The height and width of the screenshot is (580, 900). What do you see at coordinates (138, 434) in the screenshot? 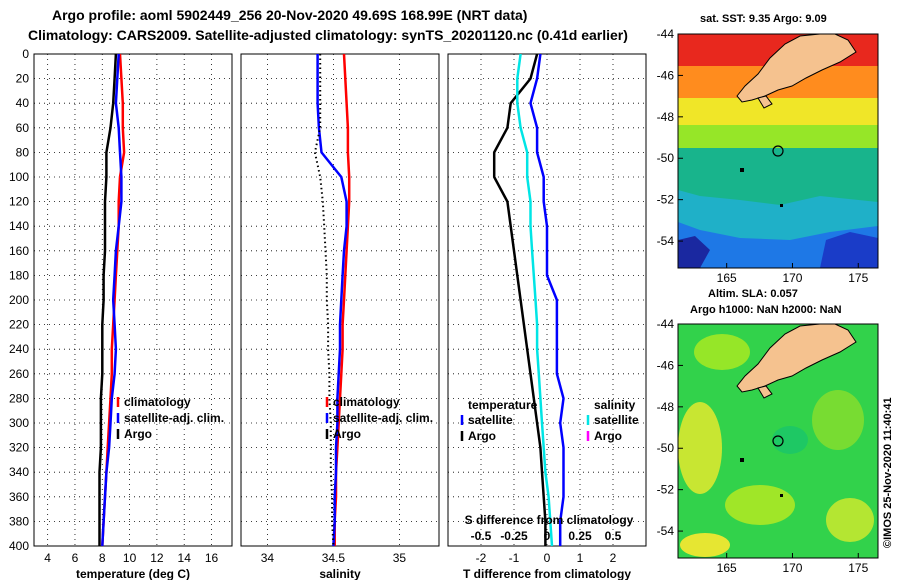
I see `temperature-legend-label: Argo` at bounding box center [138, 434].